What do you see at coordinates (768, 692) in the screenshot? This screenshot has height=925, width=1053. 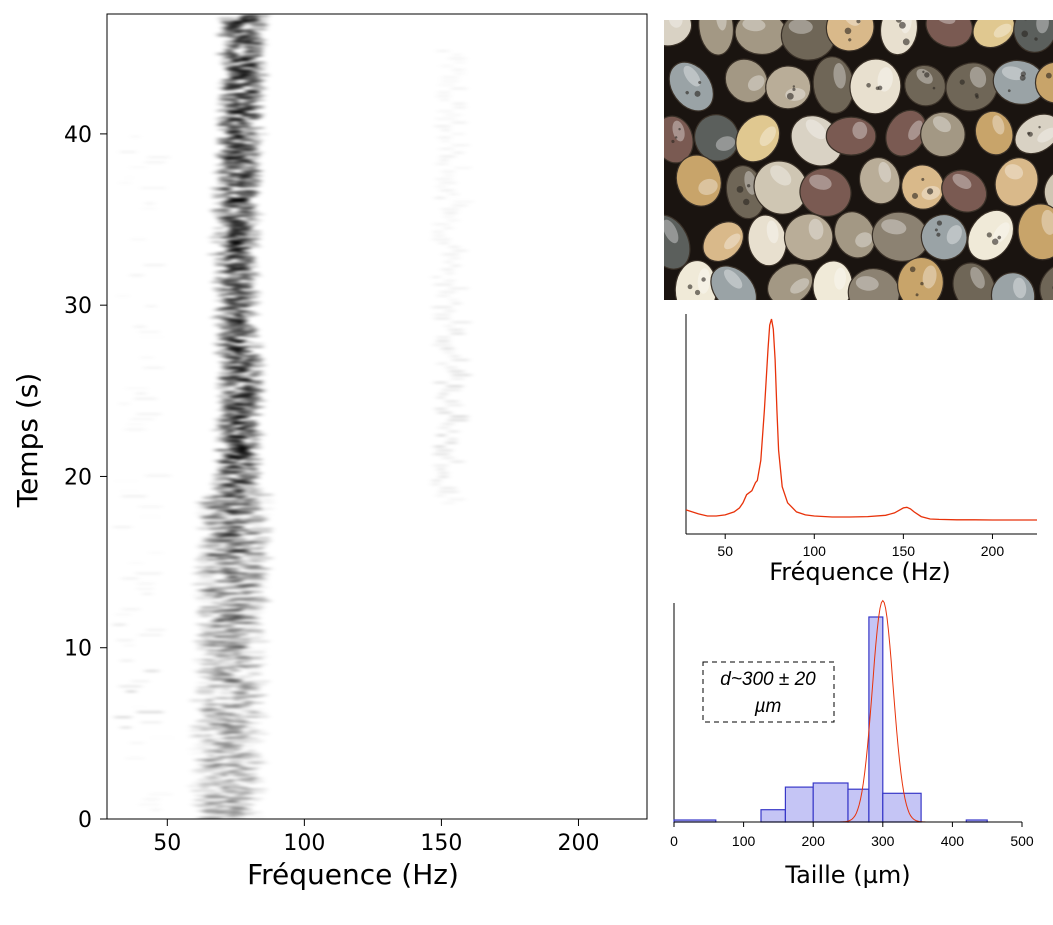 I see `annotation-box` at bounding box center [768, 692].